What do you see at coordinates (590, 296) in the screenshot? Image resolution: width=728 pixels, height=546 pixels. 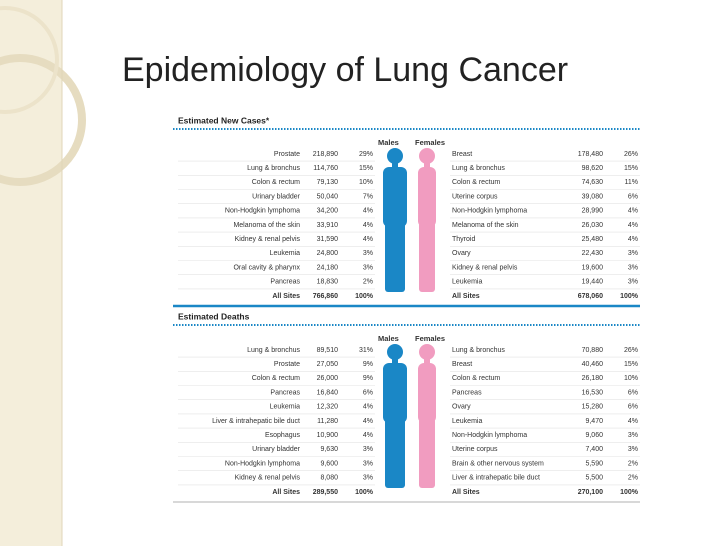 I see `case-count: 678,060` at bounding box center [590, 296].